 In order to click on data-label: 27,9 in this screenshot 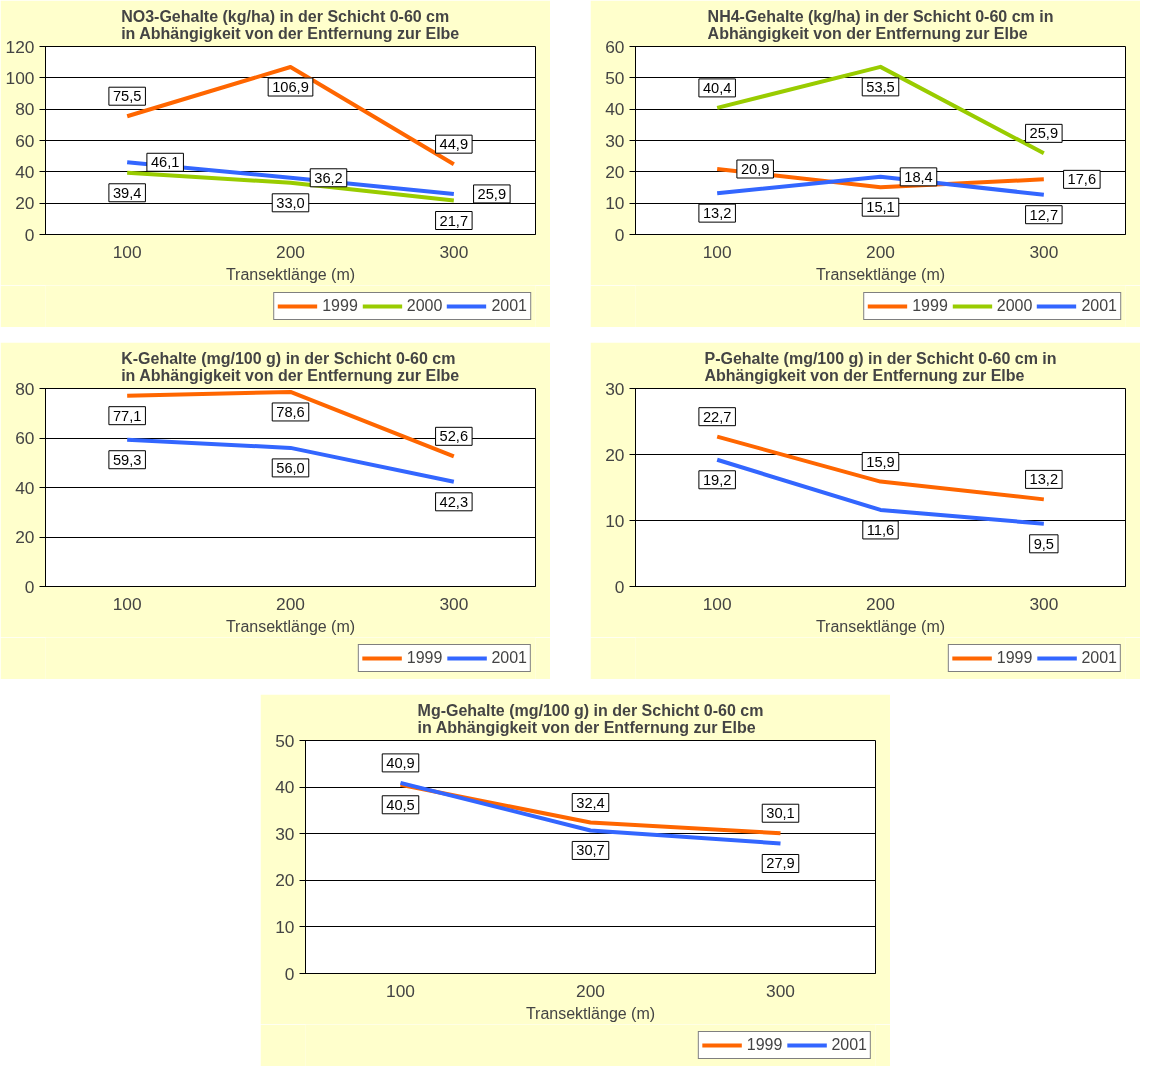, I will do `click(780, 863)`.